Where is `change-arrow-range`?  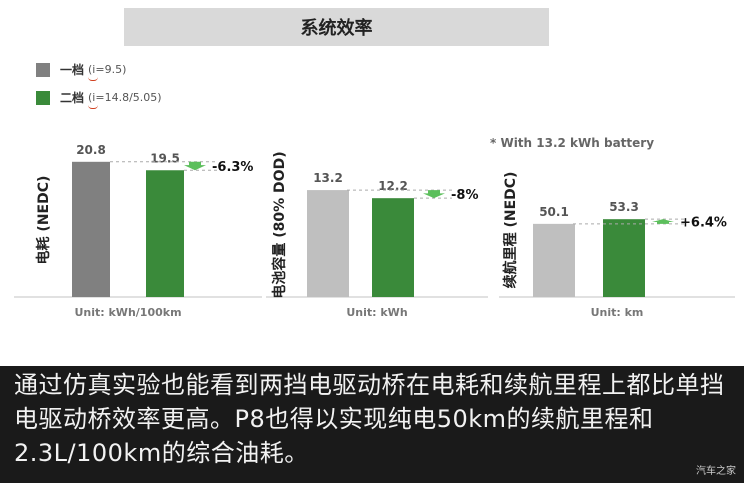
change-arrow-range is located at coordinates (663, 221).